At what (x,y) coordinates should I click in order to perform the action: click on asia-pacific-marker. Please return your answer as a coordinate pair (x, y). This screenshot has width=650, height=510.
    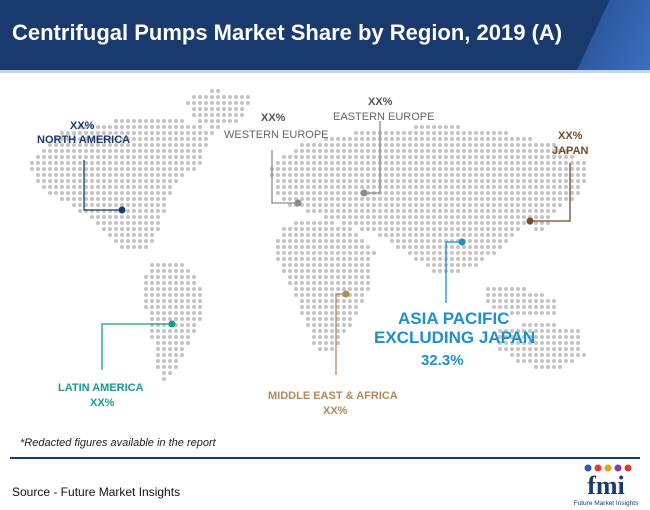
    Looking at the image, I should click on (462, 242).